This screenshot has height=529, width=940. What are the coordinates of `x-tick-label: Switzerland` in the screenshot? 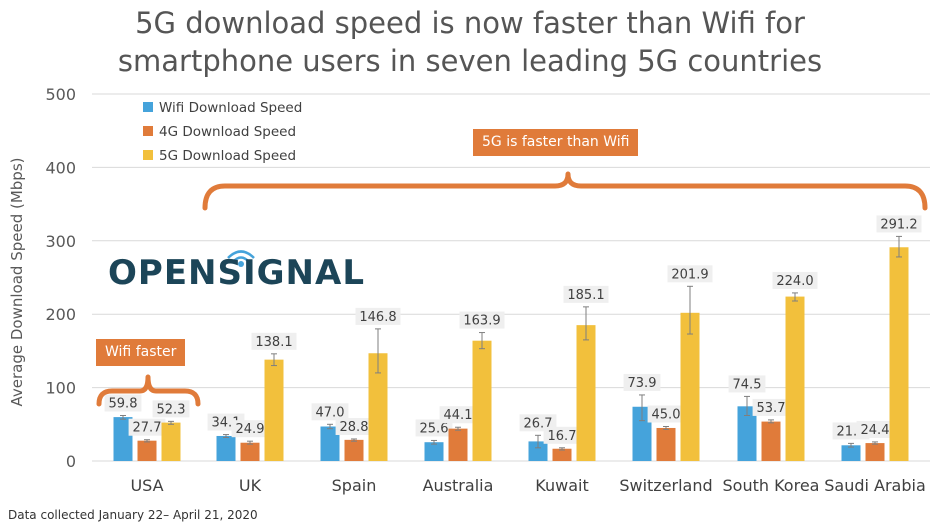 It's located at (665, 485).